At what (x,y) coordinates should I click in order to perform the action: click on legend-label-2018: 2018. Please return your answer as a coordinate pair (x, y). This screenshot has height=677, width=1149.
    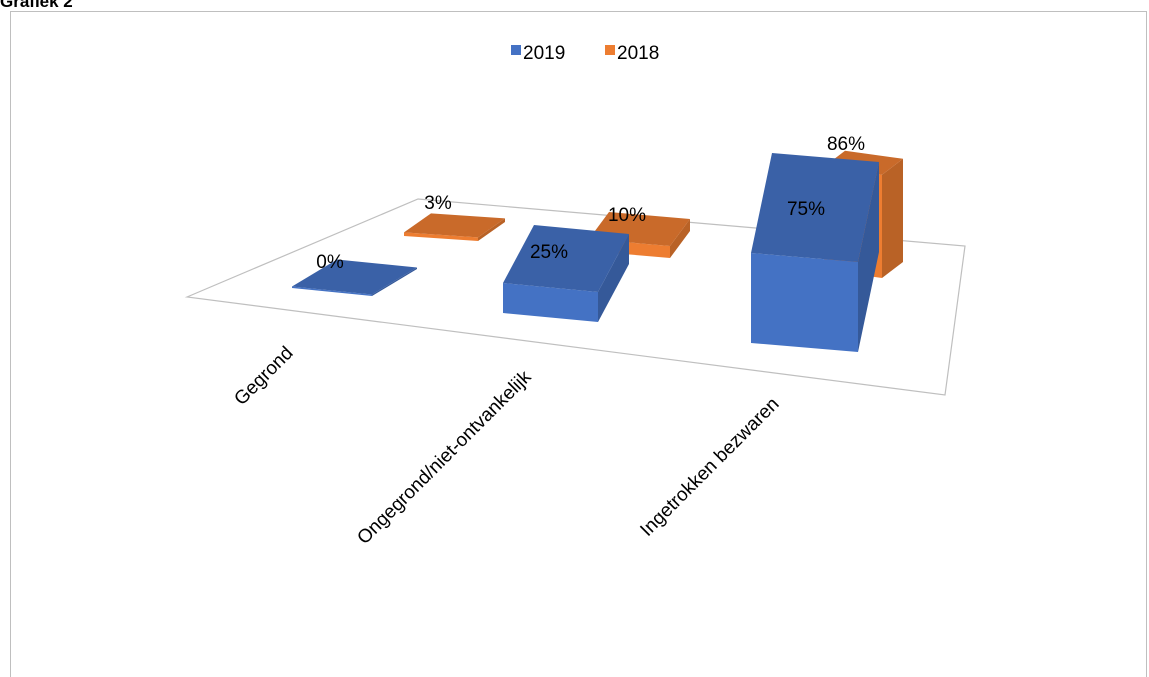
    Looking at the image, I should click on (638, 53).